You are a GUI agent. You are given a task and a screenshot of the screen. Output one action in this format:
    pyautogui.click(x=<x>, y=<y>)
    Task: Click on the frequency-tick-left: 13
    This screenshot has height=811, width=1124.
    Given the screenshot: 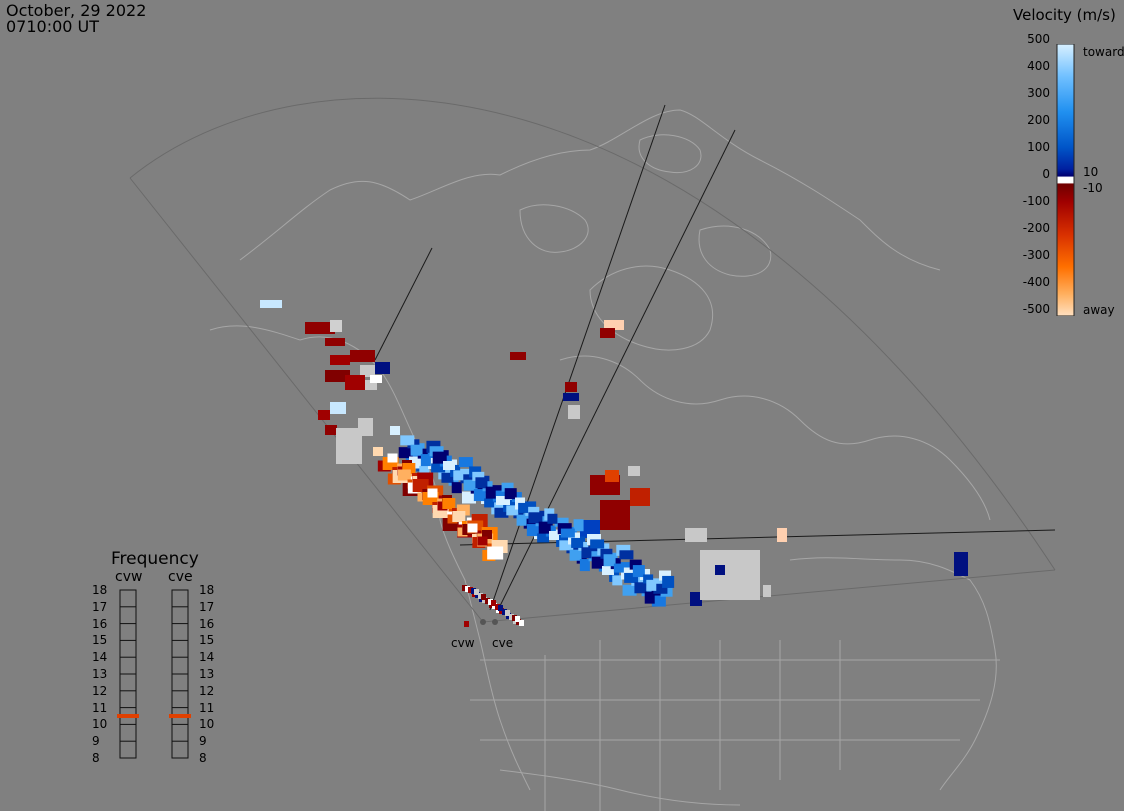 What is the action you would take?
    pyautogui.click(x=100, y=674)
    